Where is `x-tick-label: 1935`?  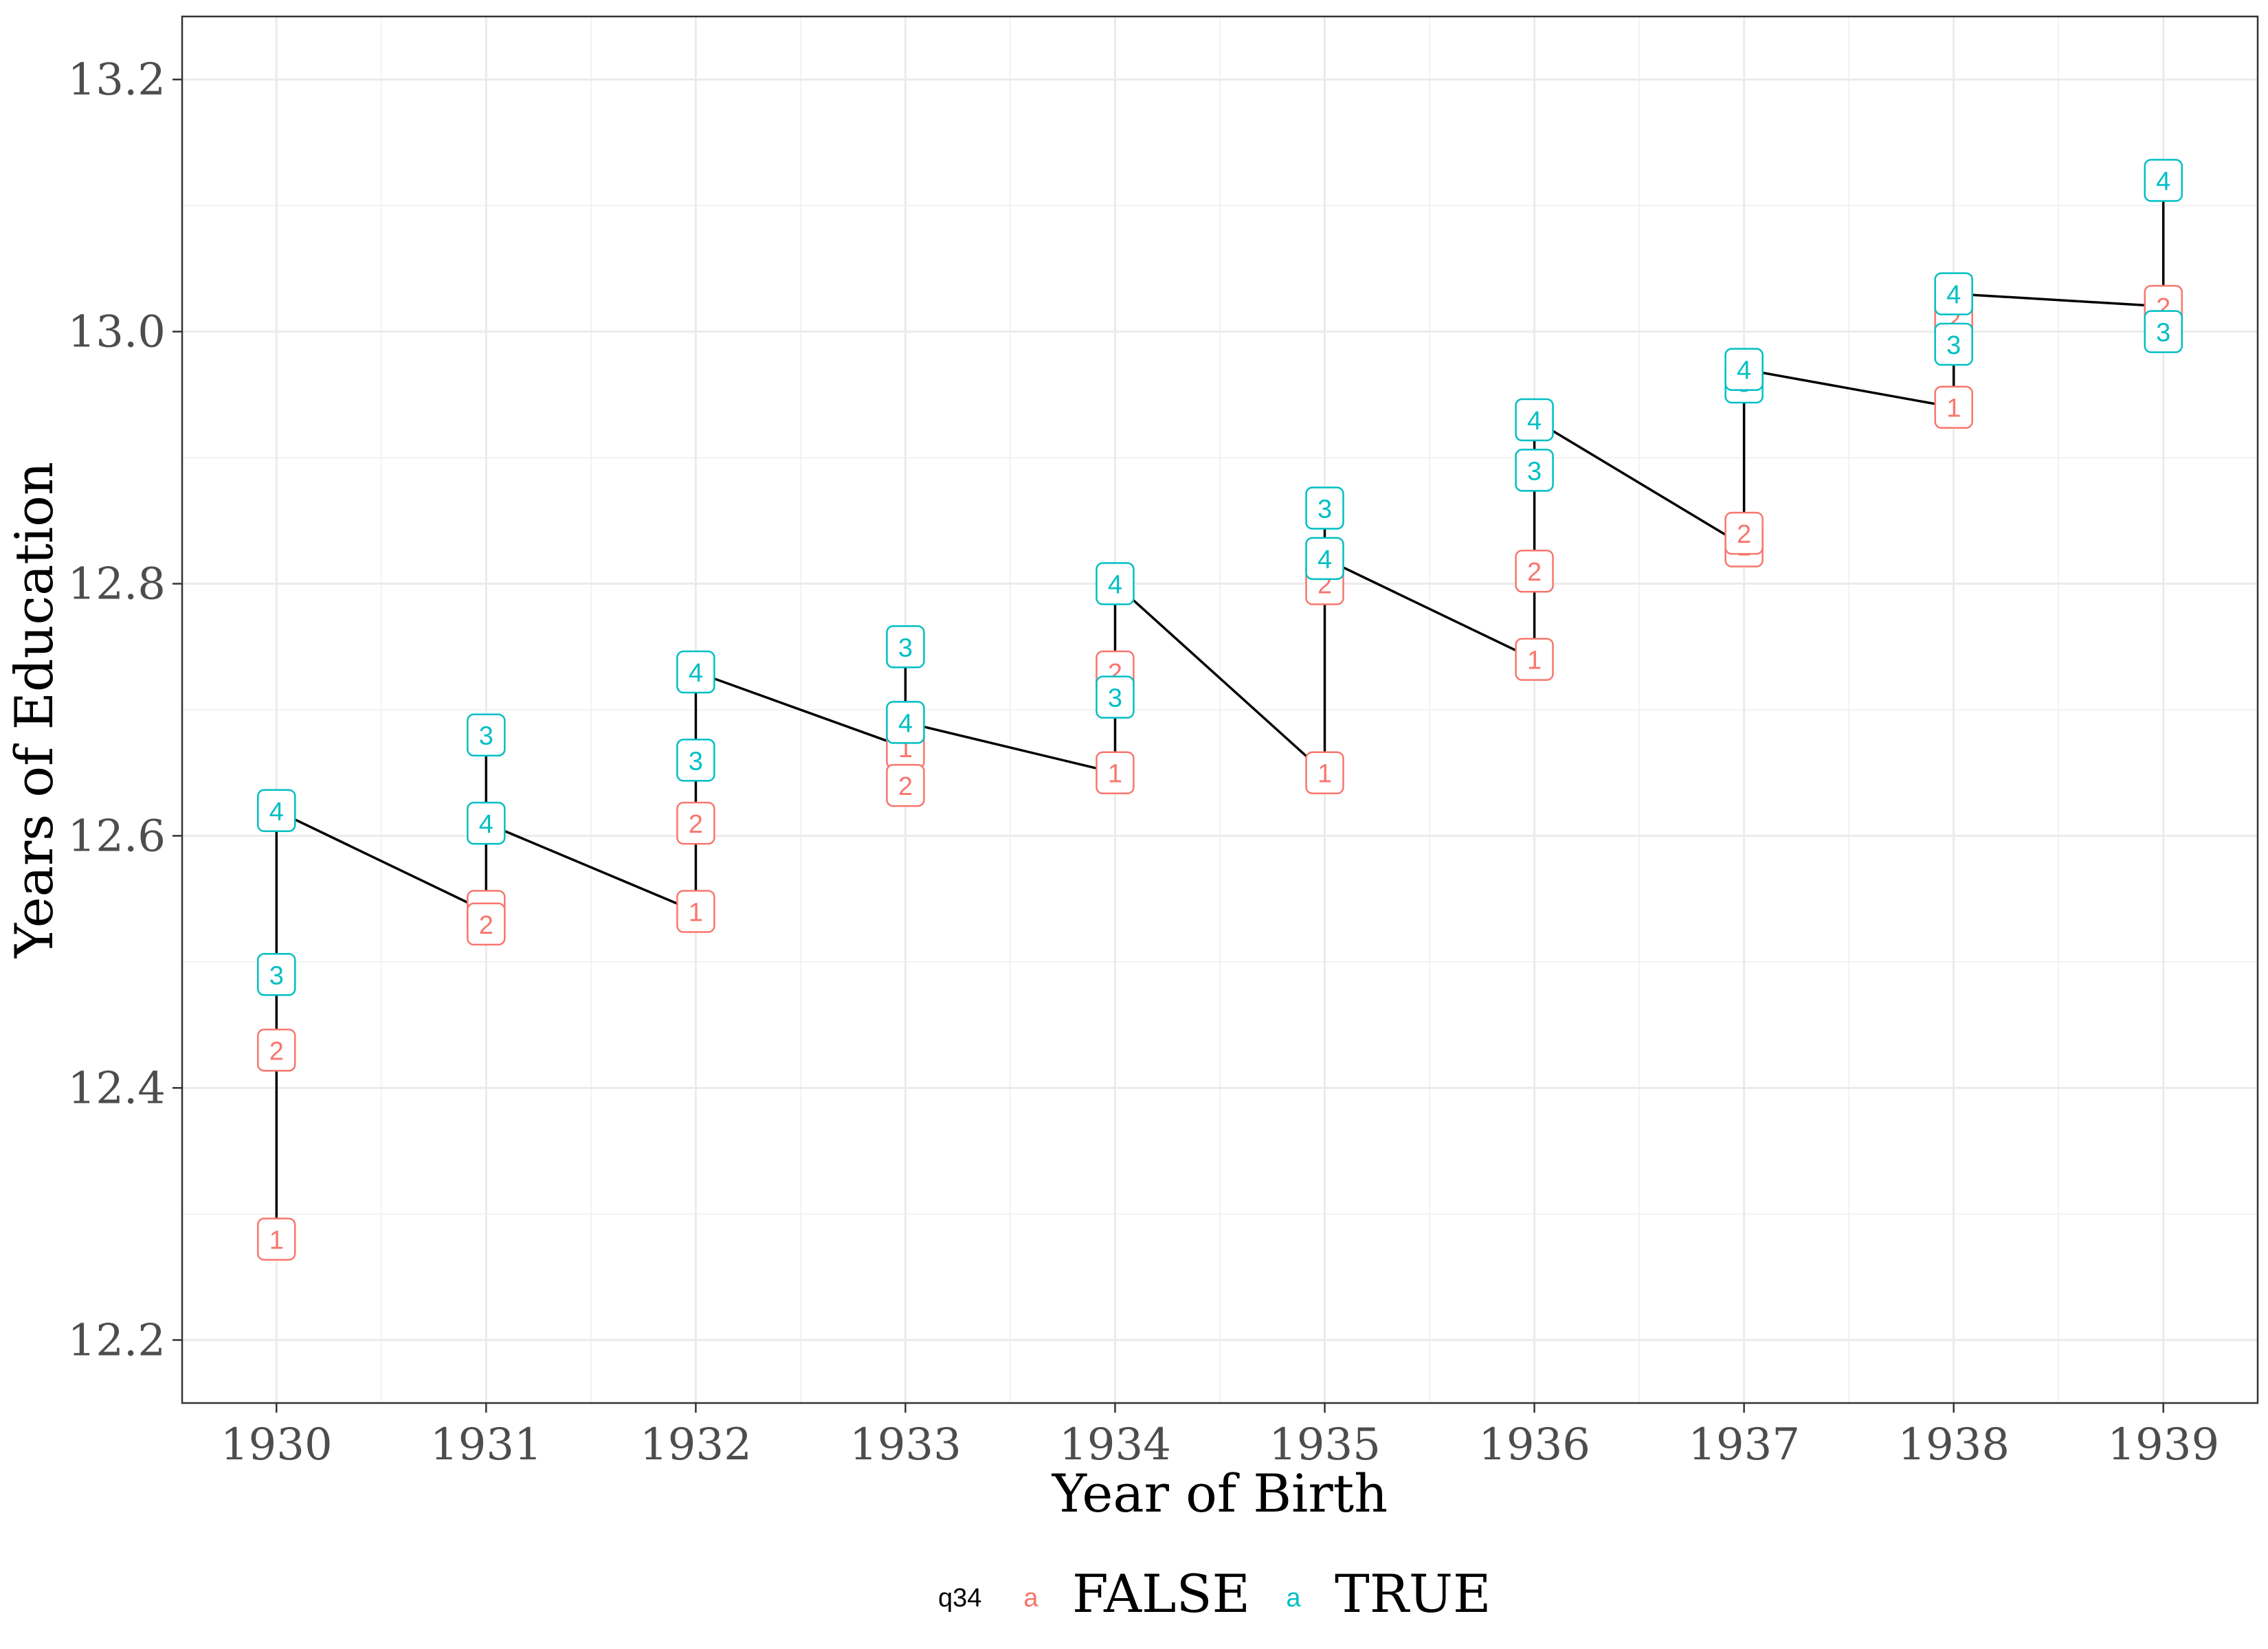 x-tick-label: 1935 is located at coordinates (1325, 1445).